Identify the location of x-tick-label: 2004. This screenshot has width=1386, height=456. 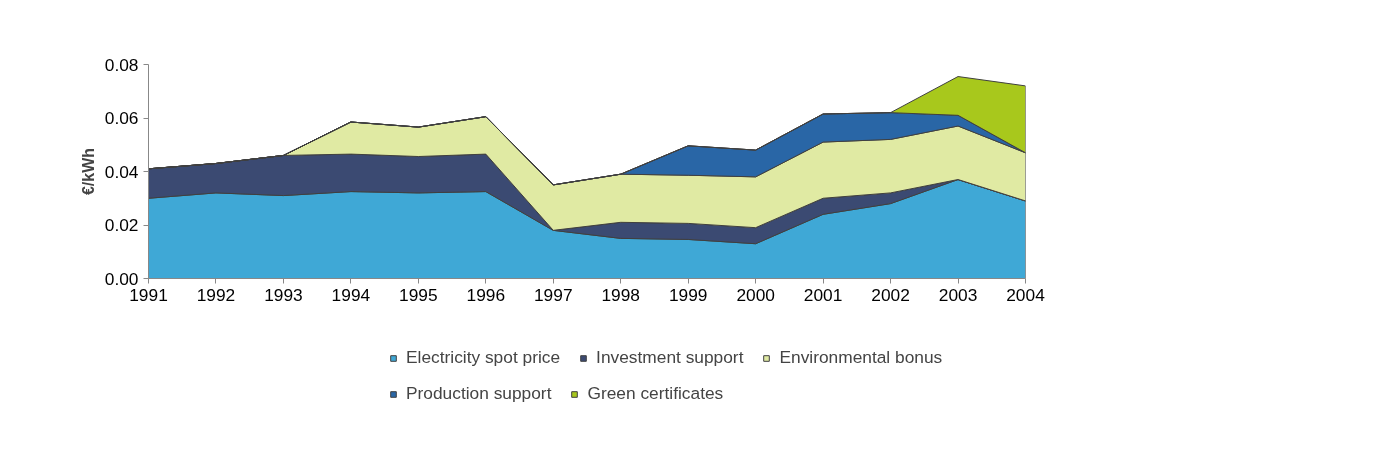
(1026, 294).